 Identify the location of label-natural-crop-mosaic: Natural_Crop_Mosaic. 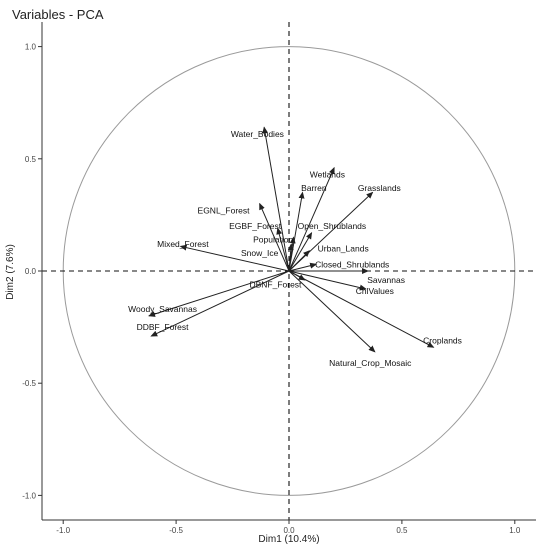
(370, 363).